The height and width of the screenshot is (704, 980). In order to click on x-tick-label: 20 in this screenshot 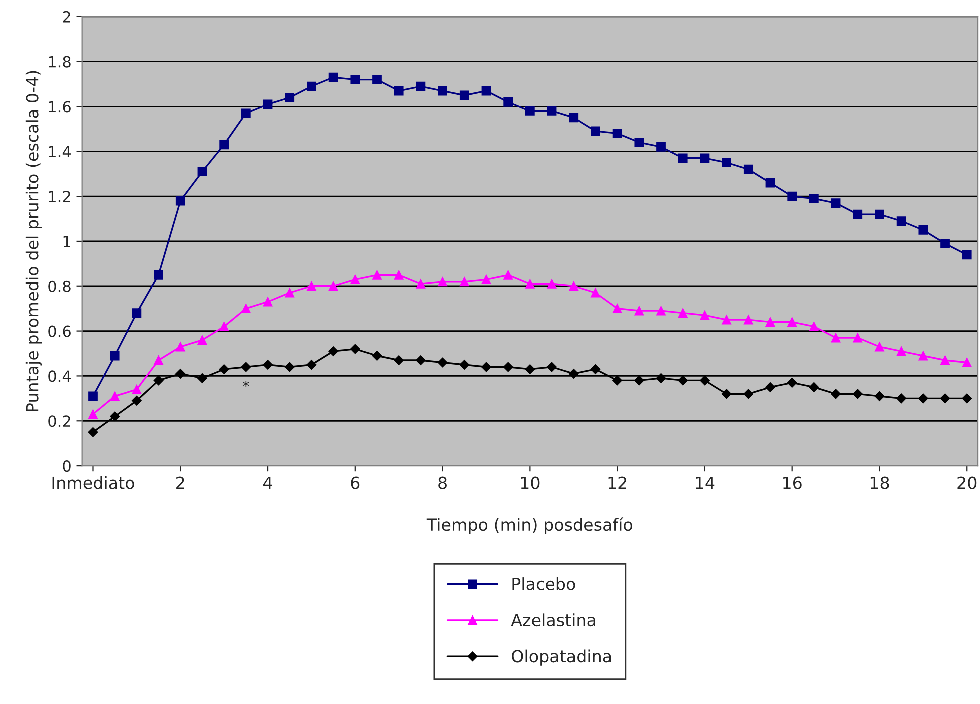, I will do `click(967, 483)`.